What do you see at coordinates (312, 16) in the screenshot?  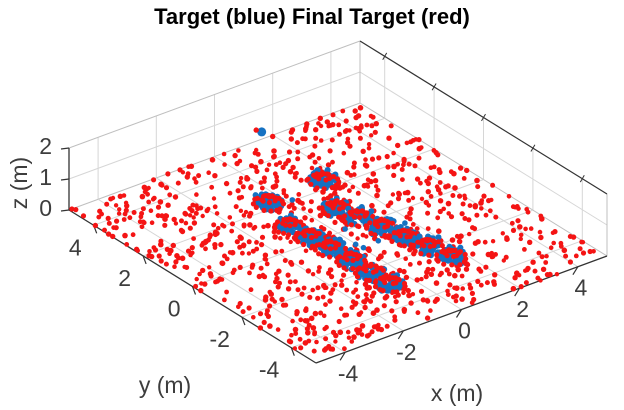 I see `chart-title: Target (blue) Final Target (red)` at bounding box center [312, 16].